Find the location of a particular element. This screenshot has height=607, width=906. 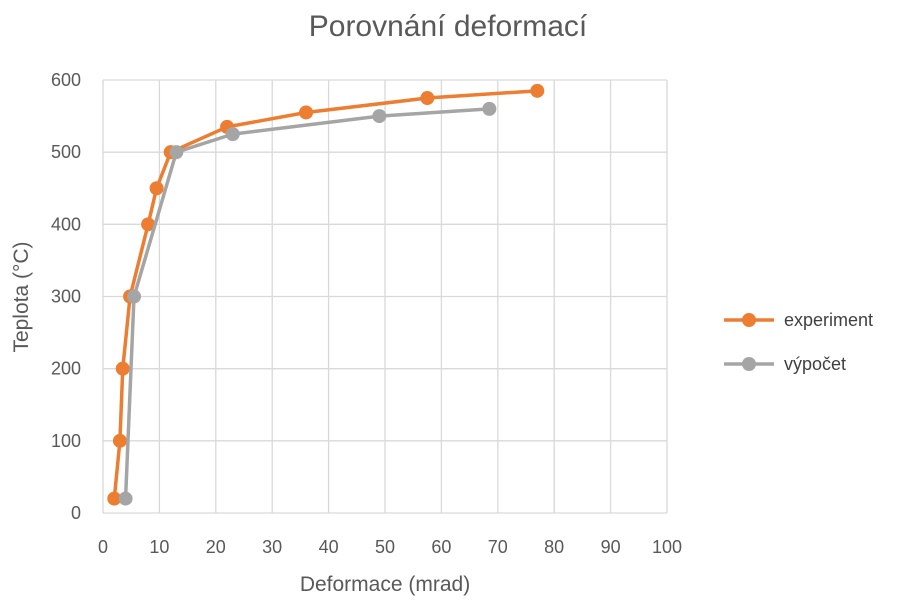

legend-label: experiment is located at coordinates (828, 320).